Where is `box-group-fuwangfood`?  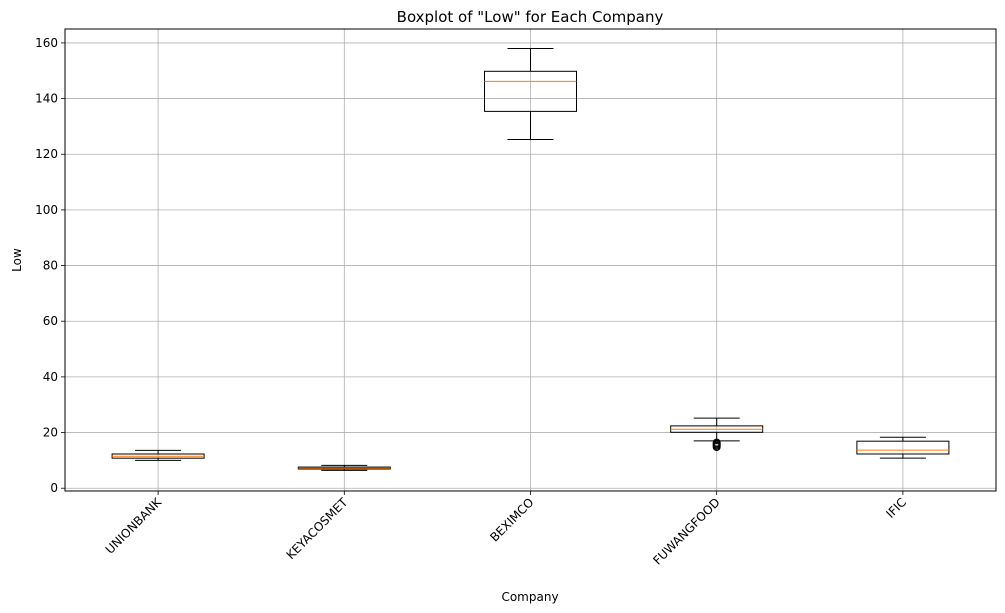 box-group-fuwangfood is located at coordinates (717, 434).